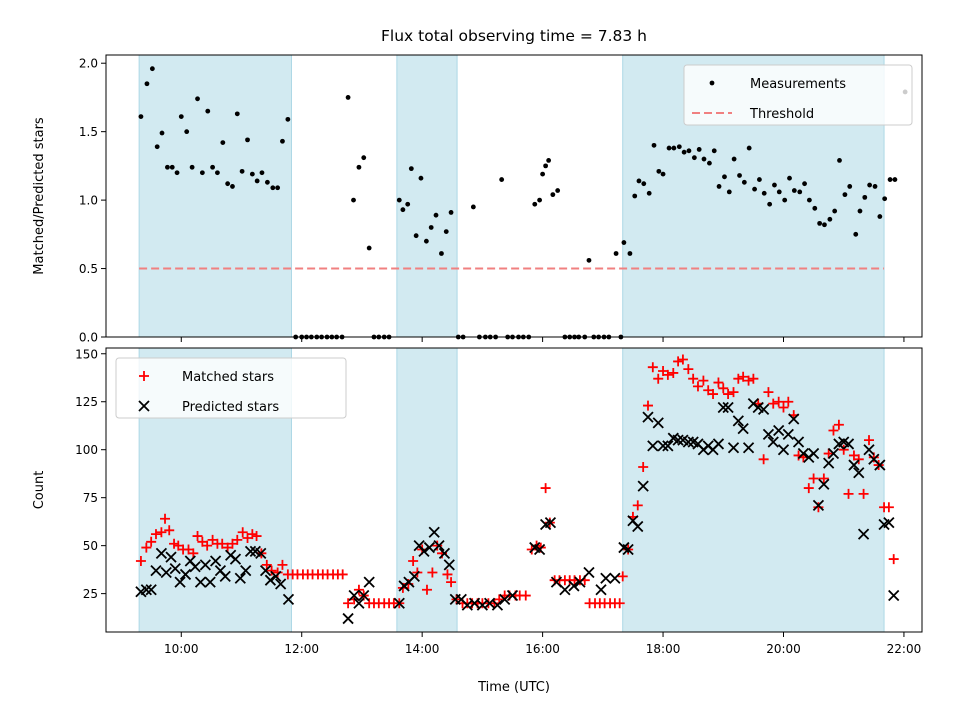 The height and width of the screenshot is (720, 960). Describe the element at coordinates (542, 649) in the screenshot. I see `x-tick-label: 16:00` at that location.